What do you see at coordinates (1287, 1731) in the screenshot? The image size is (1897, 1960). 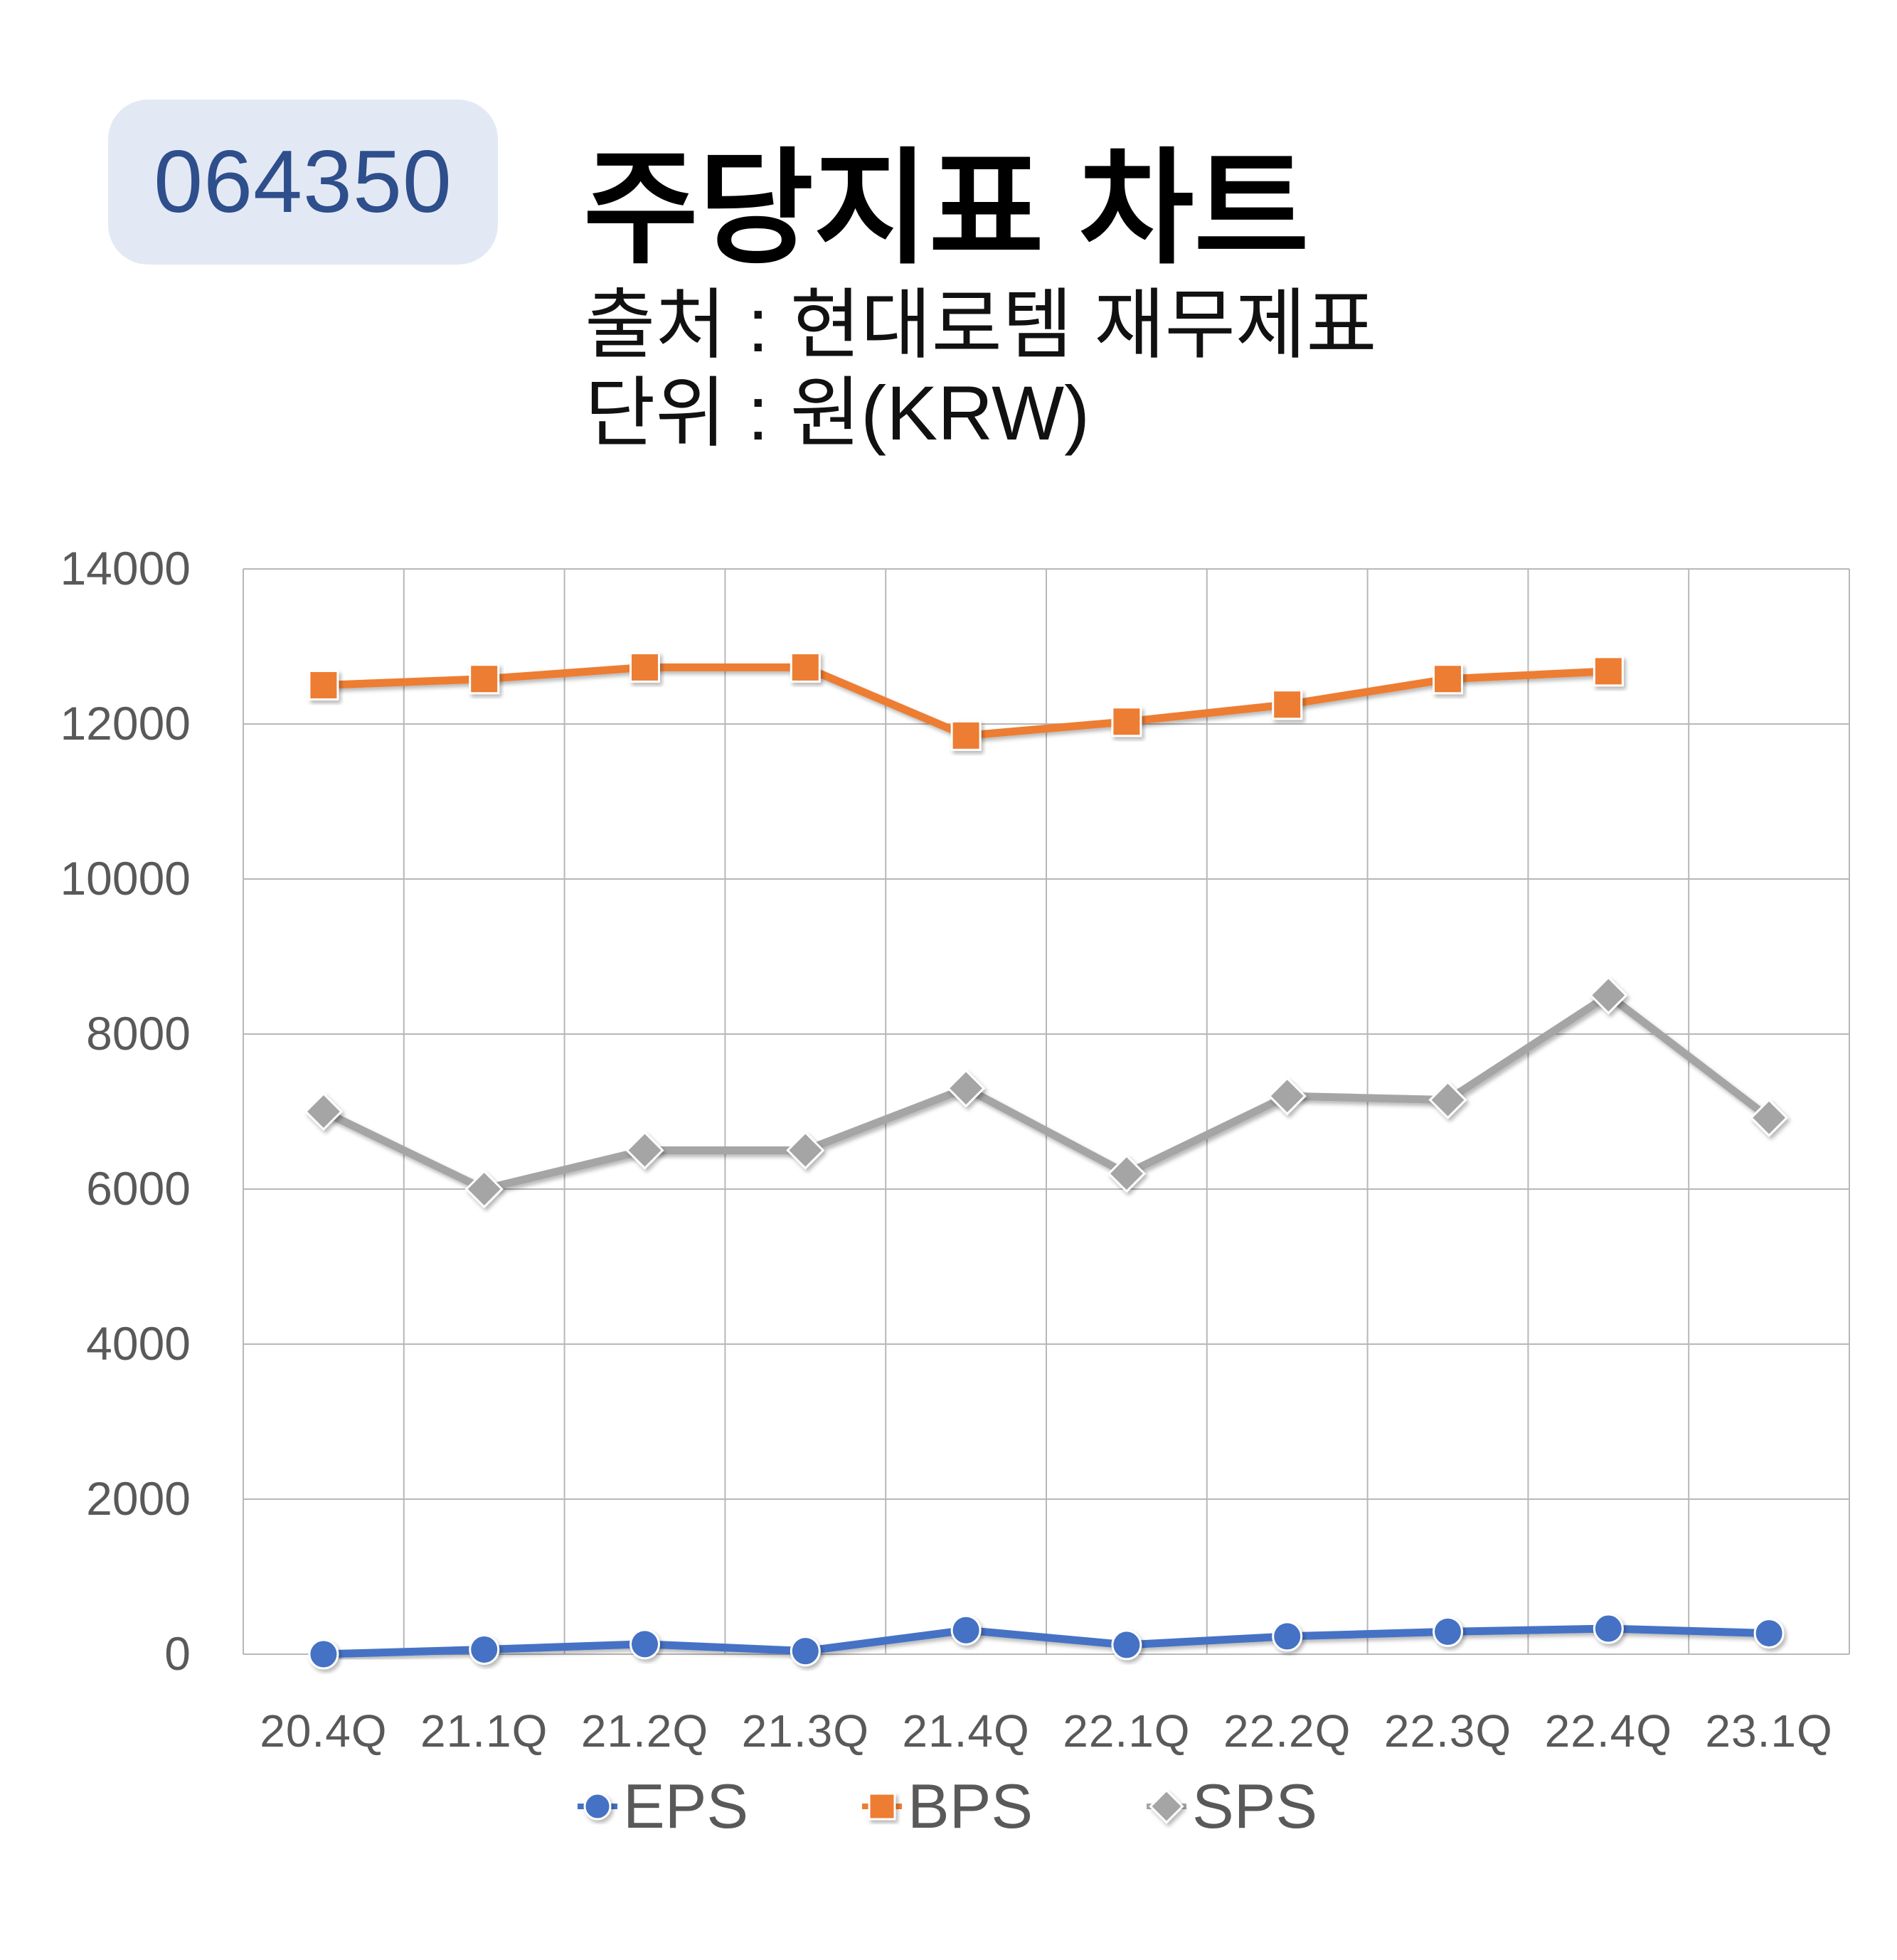 I see `x-tick-label: 22.2Q` at bounding box center [1287, 1731].